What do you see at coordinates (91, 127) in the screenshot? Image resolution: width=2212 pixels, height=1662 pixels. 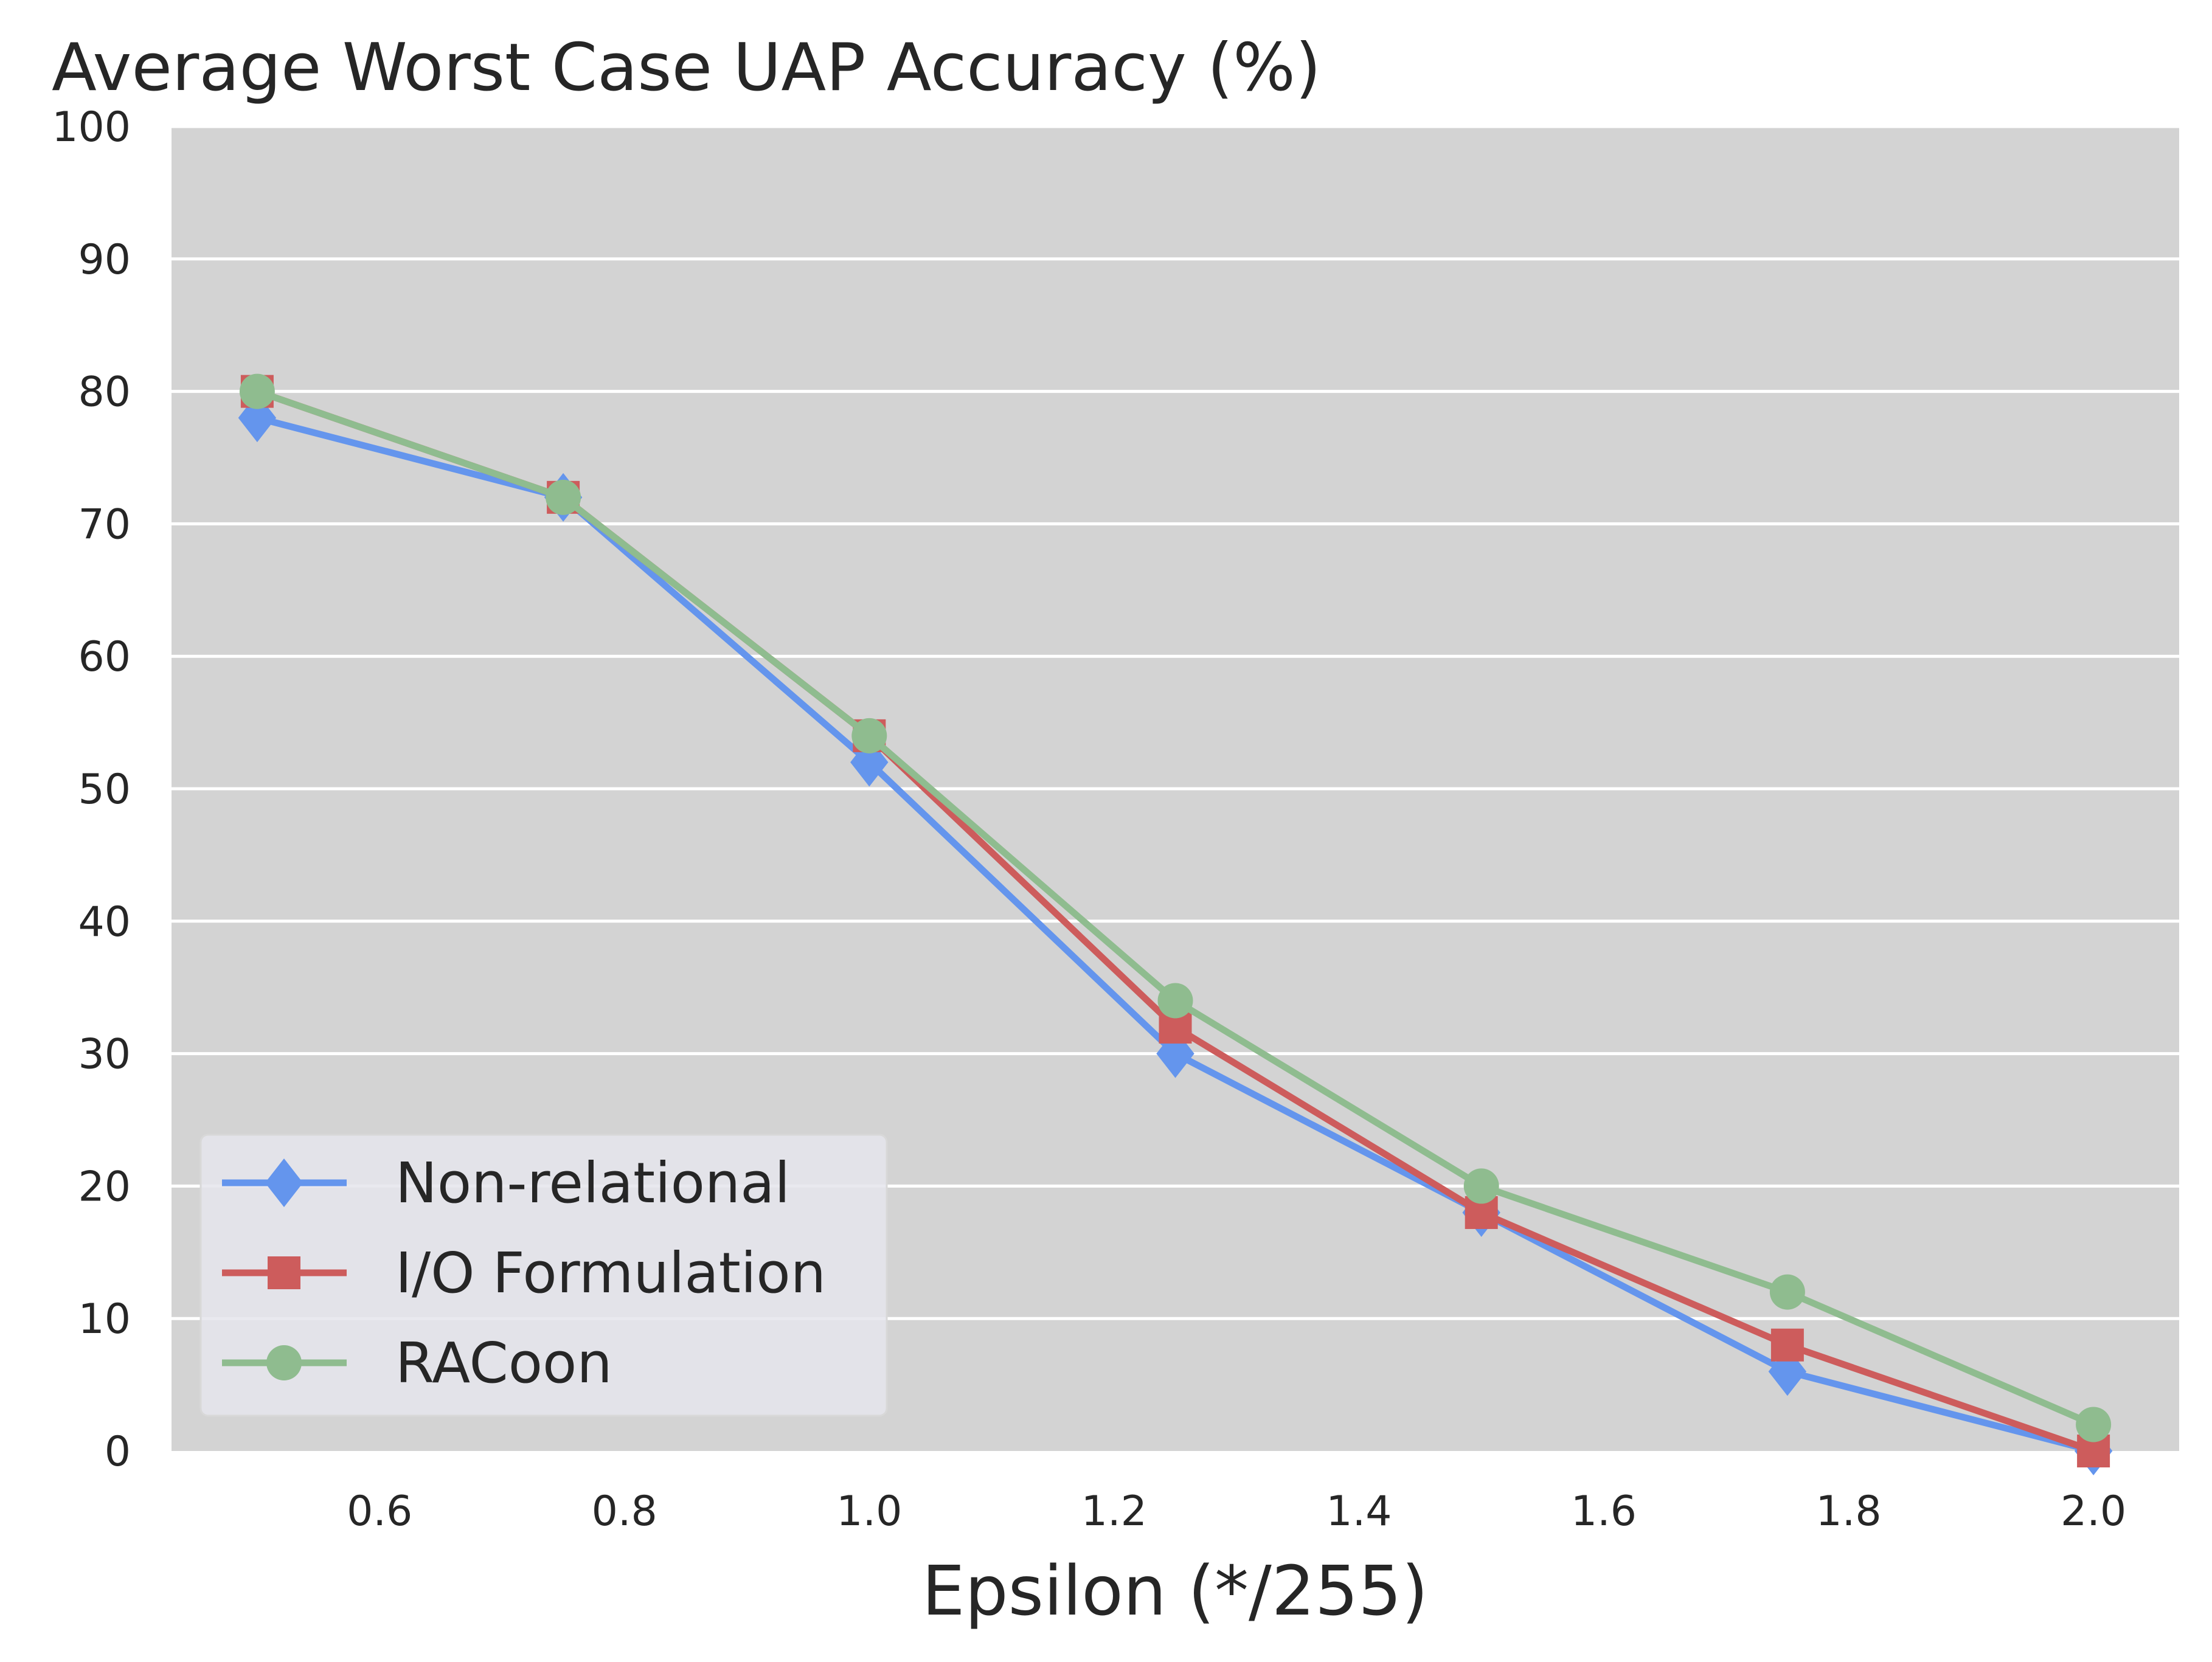 I see `y-tick-label: 100` at bounding box center [91, 127].